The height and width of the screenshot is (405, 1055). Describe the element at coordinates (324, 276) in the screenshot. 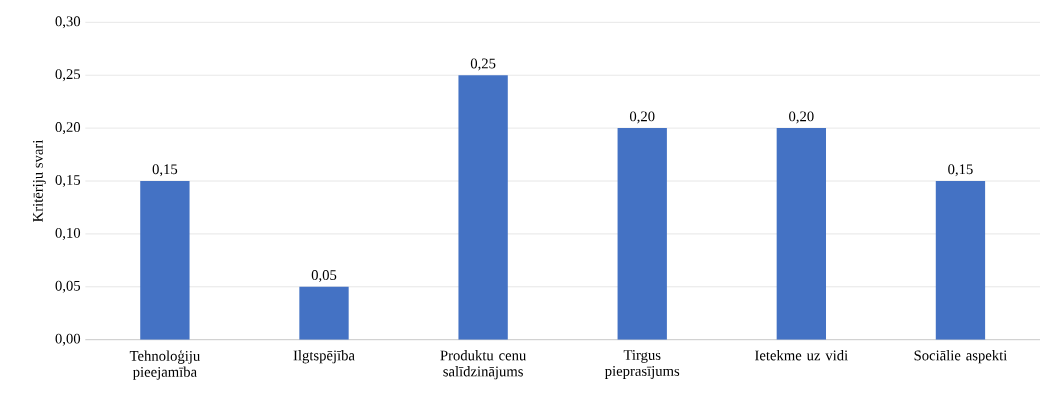

I see `data-label: 0,05` at that location.